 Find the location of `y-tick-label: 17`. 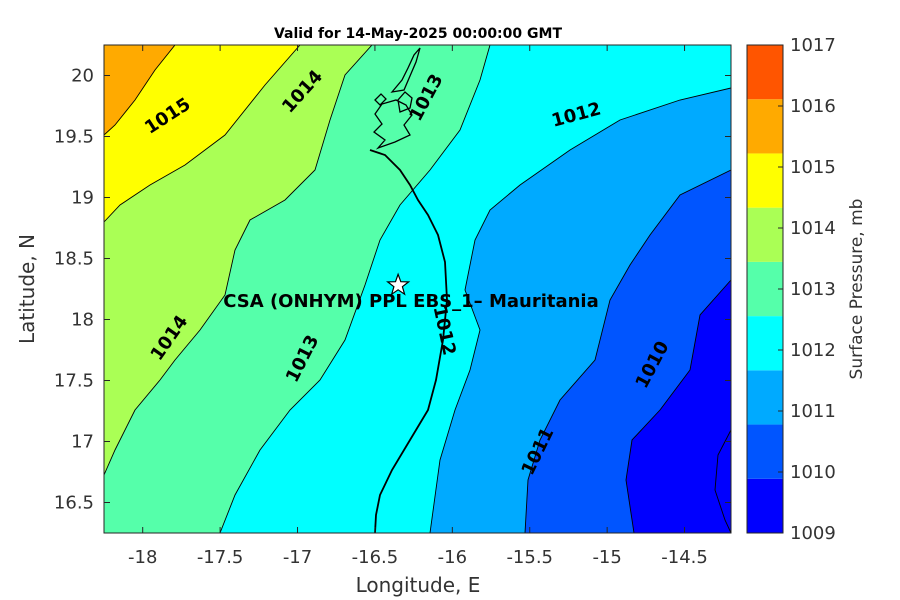

y-tick-label: 17 is located at coordinates (82, 442).